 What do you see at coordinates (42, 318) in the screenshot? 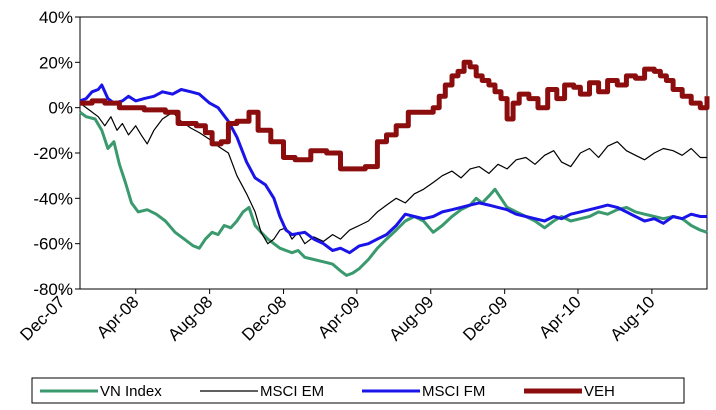
I see `x-tick-label: Dec-07` at bounding box center [42, 318].